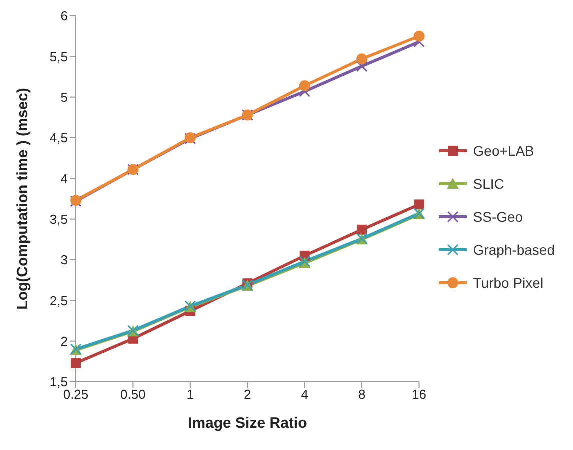  Describe the element at coordinates (498, 216) in the screenshot. I see `legend-label: SS-Geo` at that location.